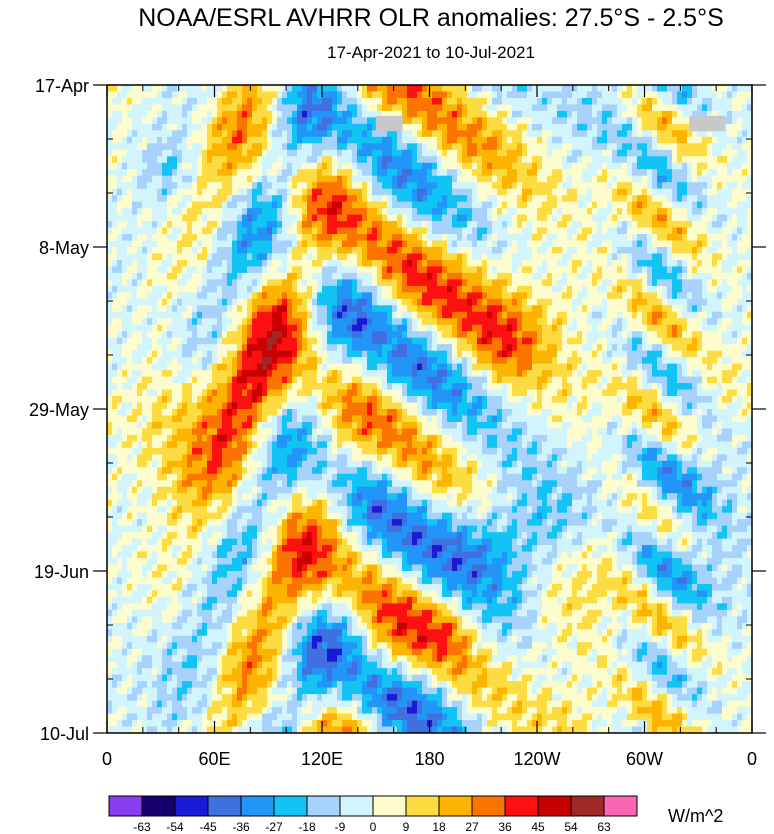 The image size is (774, 834). I want to click on missing-data, so click(550, 123).